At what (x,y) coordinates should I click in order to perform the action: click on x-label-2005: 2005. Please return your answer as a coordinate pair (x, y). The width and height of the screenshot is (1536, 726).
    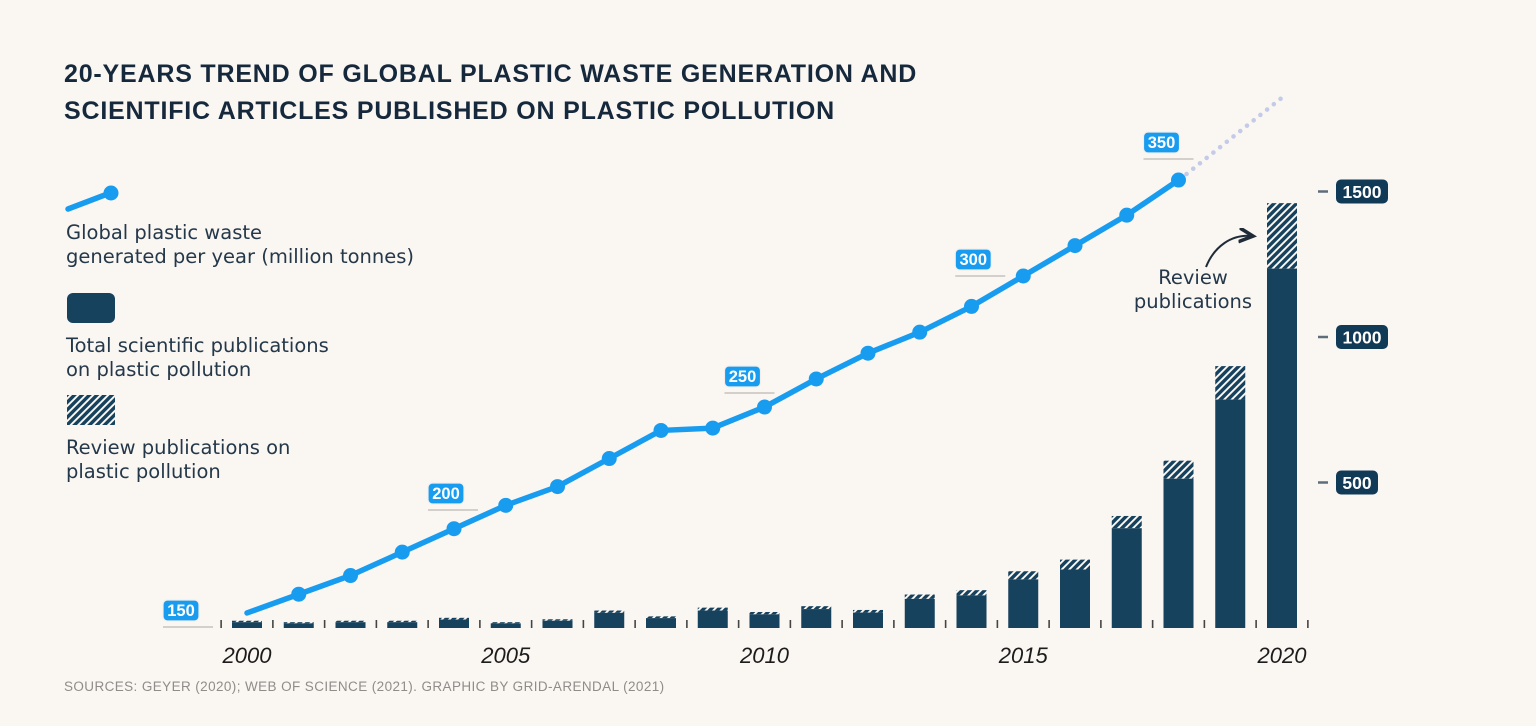
    Looking at the image, I should click on (505, 655).